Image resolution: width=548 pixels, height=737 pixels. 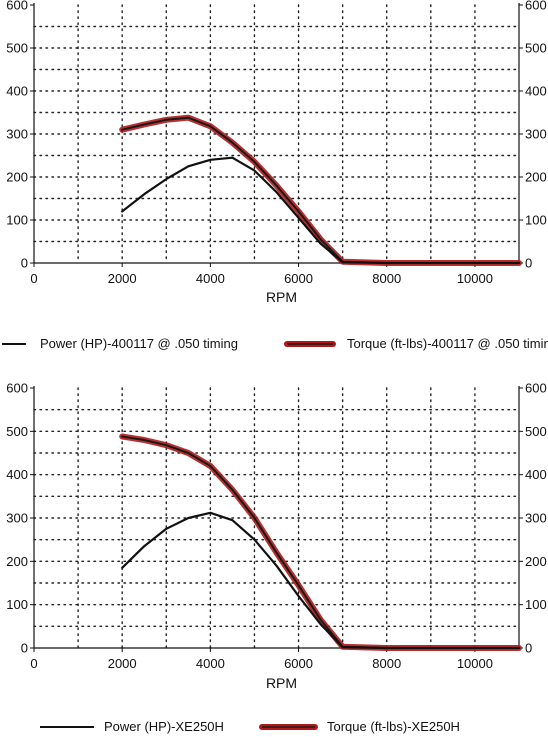 I want to click on legend-label-power: Power (HP)-XE250H, so click(x=164, y=726).